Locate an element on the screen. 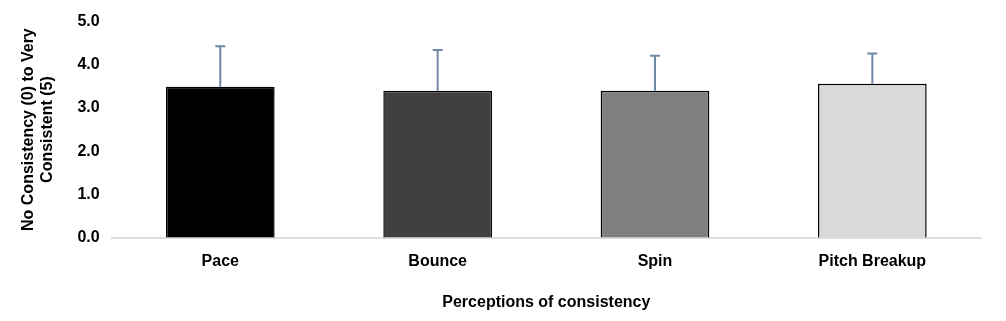 This screenshot has width=1006, height=321. y-tick-label: 1.0 is located at coordinates (88, 193).